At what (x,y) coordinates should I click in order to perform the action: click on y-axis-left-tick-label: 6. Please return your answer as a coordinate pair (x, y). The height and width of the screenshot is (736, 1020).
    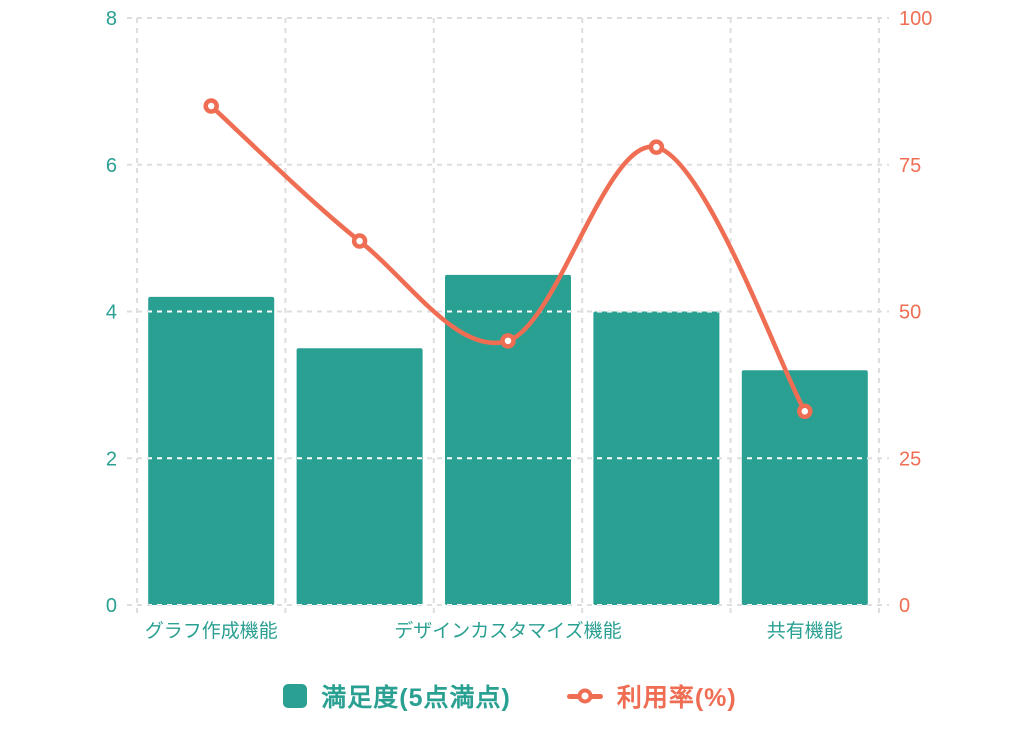
    Looking at the image, I should click on (111, 166).